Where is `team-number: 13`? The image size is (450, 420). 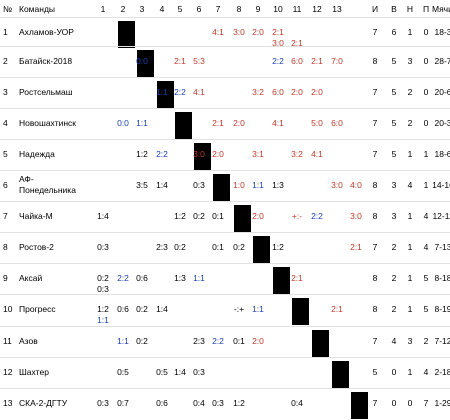
team-number: 13 is located at coordinates (8, 403).